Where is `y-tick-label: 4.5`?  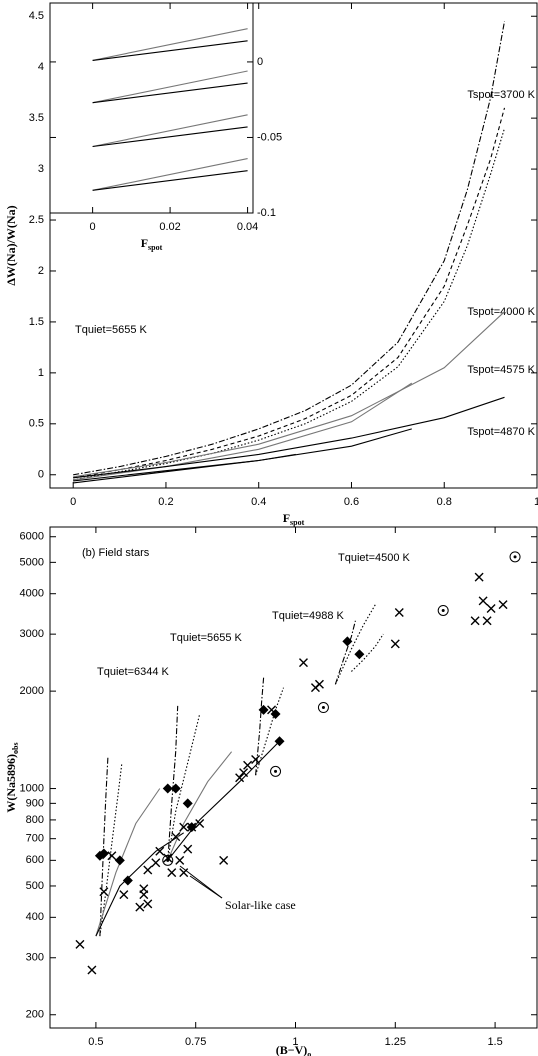 y-tick-label: 4.5 is located at coordinates (36, 16).